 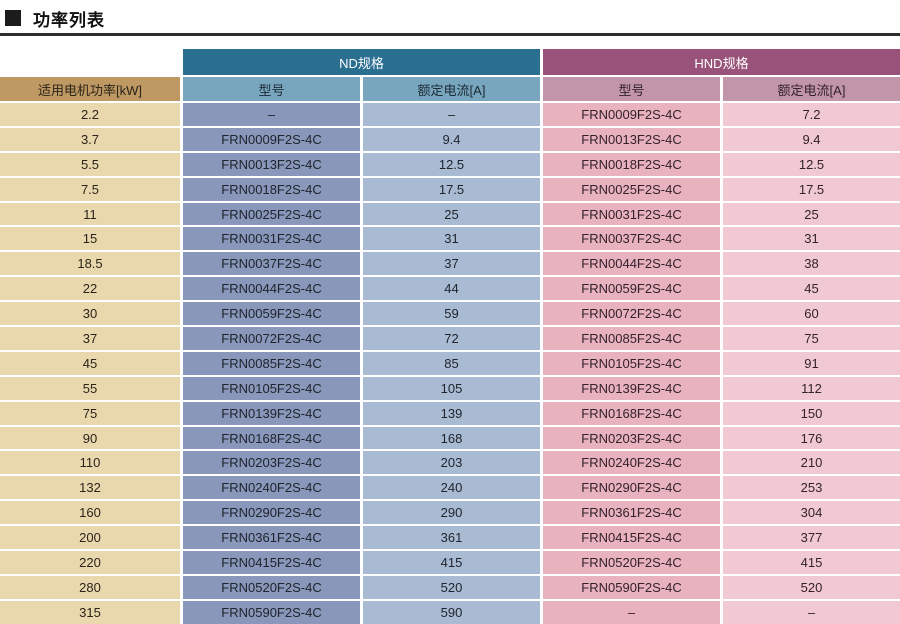 What do you see at coordinates (811, 289) in the screenshot?
I see `hnd-rated-current-cell: 45` at bounding box center [811, 289].